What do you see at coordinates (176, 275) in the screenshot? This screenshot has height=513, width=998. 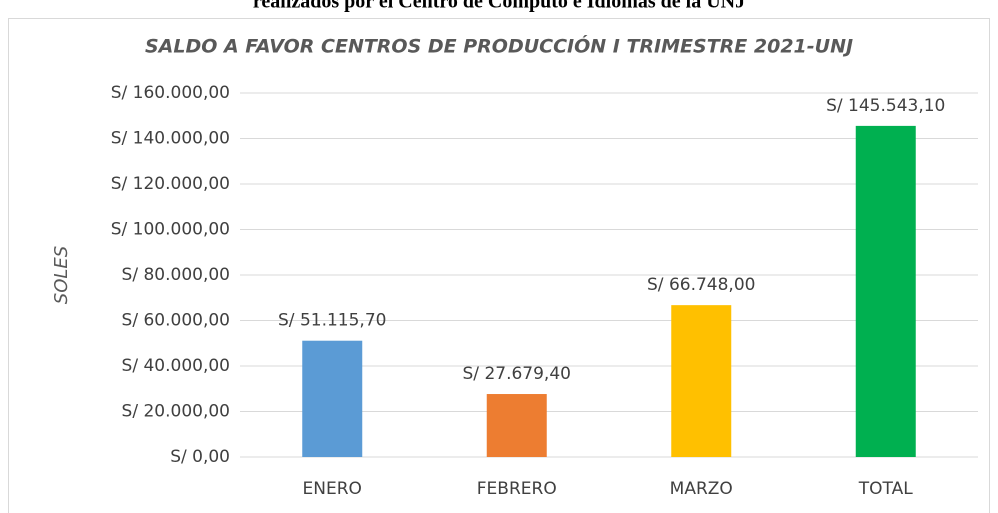 I see `y-tick-label: S/ 80.000,00` at bounding box center [176, 275].